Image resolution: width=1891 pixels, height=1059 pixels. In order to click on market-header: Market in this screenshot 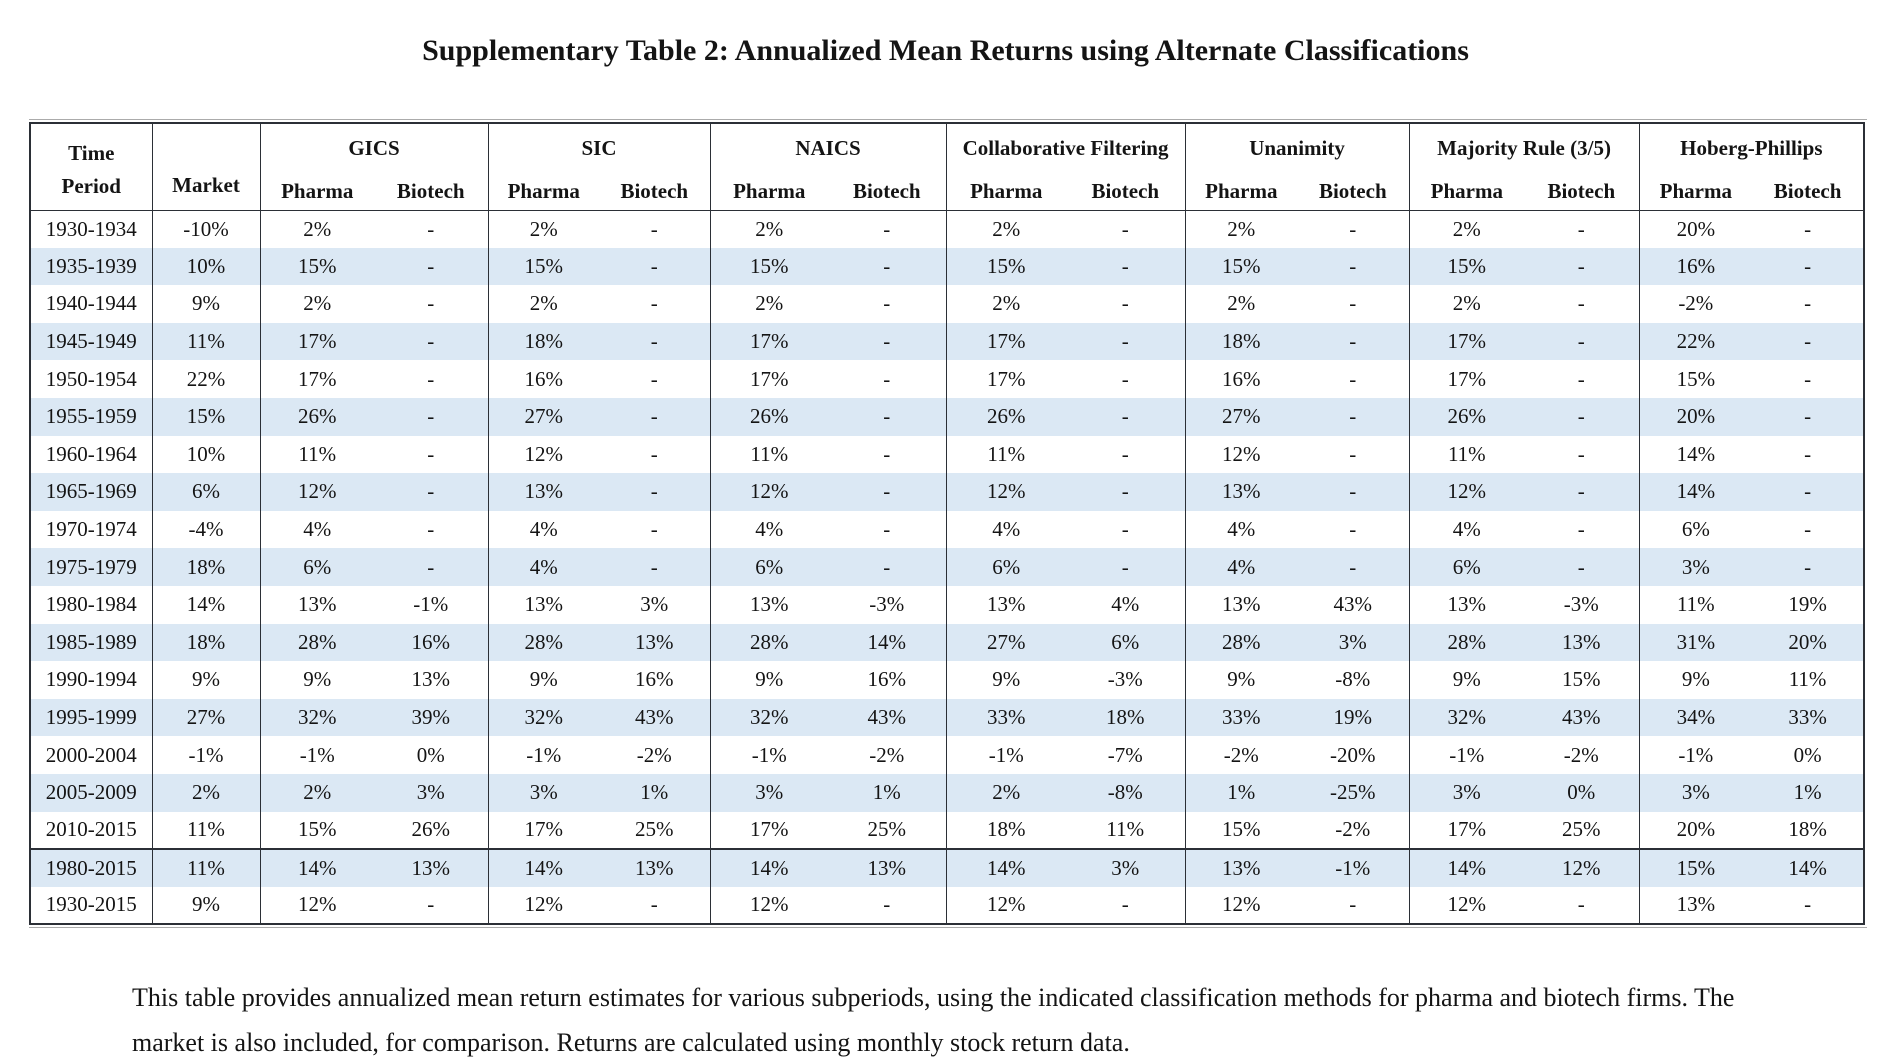, I will do `click(205, 167)`.